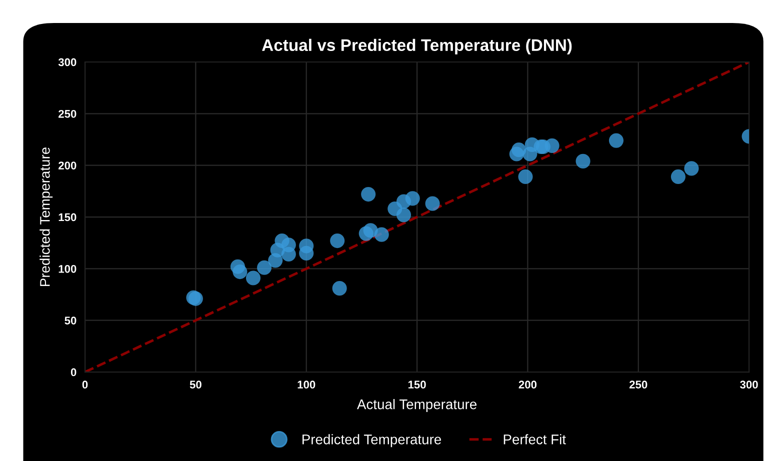 The height and width of the screenshot is (461, 775). What do you see at coordinates (417, 384) in the screenshot?
I see `x-tick-label: 150` at bounding box center [417, 384].